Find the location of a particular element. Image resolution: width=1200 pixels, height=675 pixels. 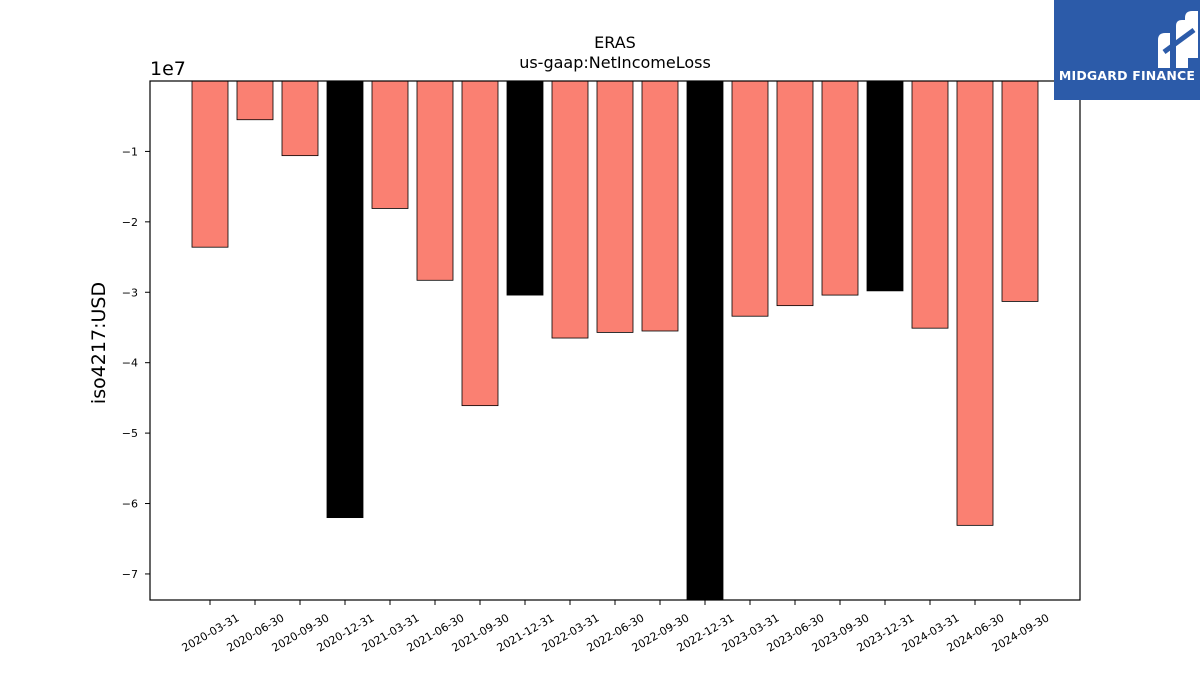

brand-name: MIDGARD FINANCE is located at coordinates (1127, 75).